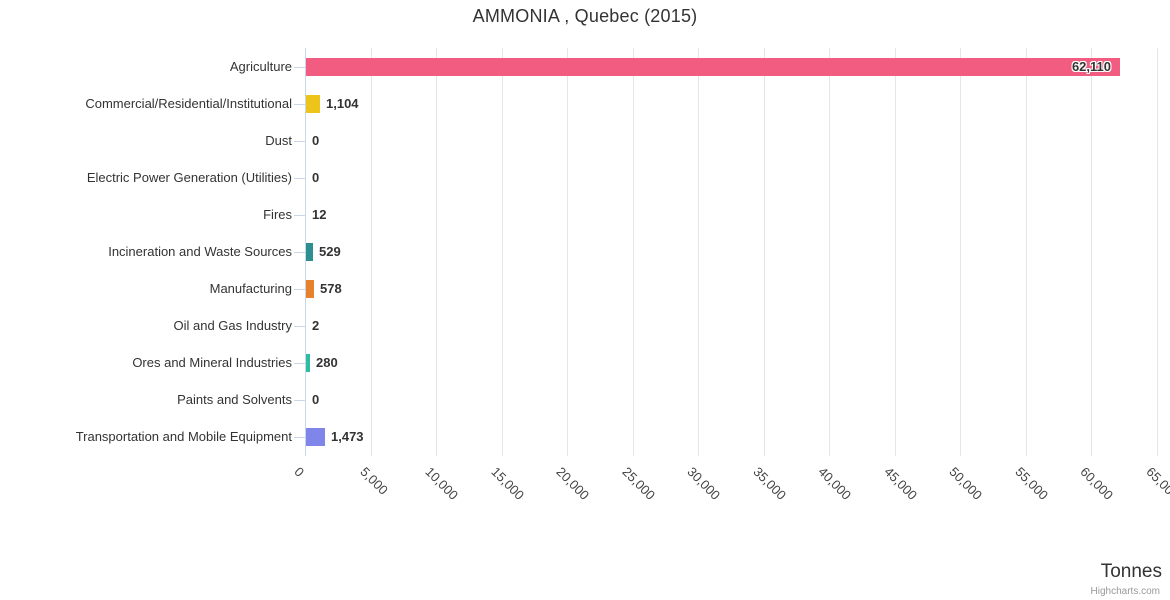 The image size is (1170, 600). What do you see at coordinates (308, 363) in the screenshot?
I see `bar-ores-and-mineral-industries` at bounding box center [308, 363].